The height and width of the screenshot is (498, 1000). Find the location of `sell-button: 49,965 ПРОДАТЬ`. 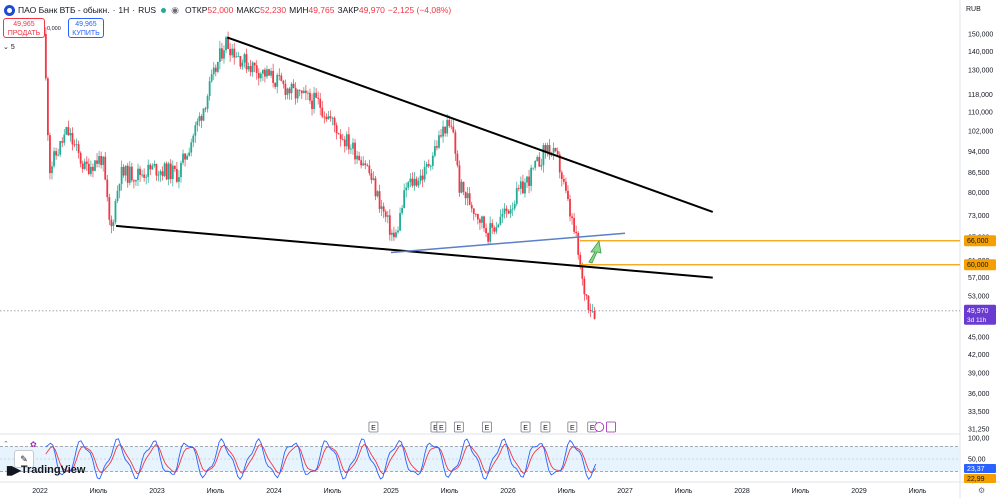

sell-button: 49,965 ПРОДАТЬ is located at coordinates (24, 28).